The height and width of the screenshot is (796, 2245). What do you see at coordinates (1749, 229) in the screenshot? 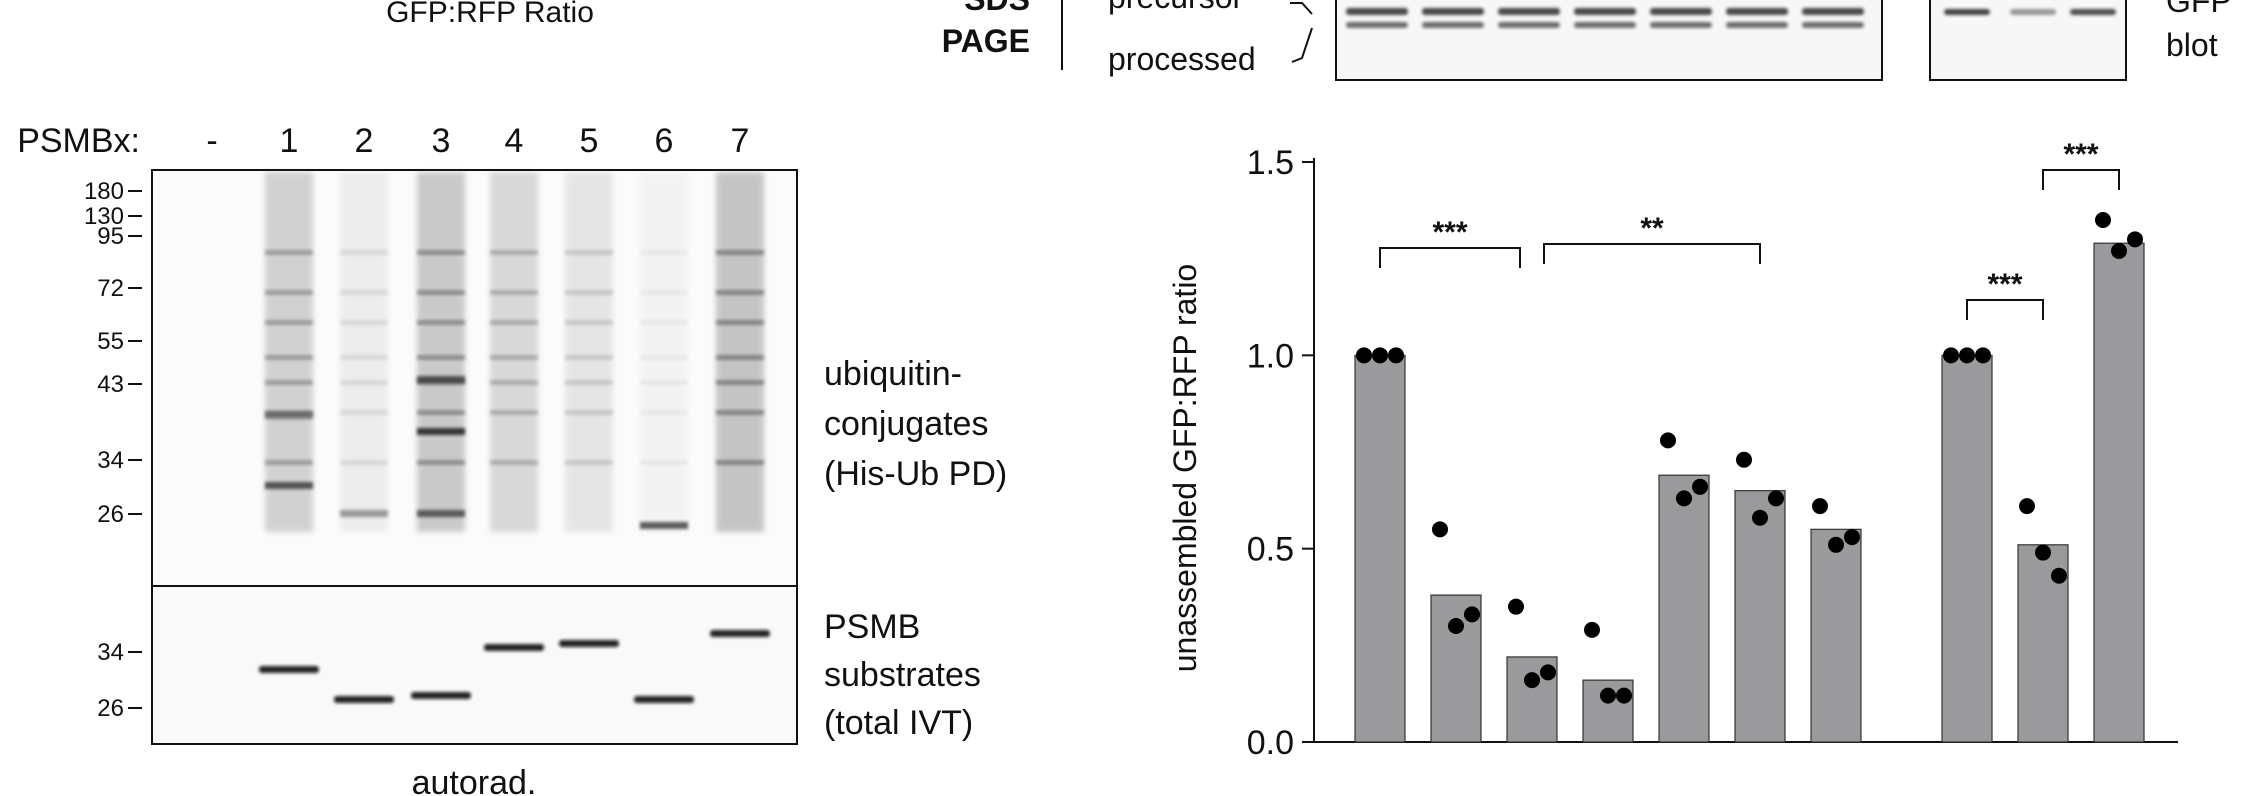
I see `significance-brackets: *** ********` at bounding box center [1749, 229].